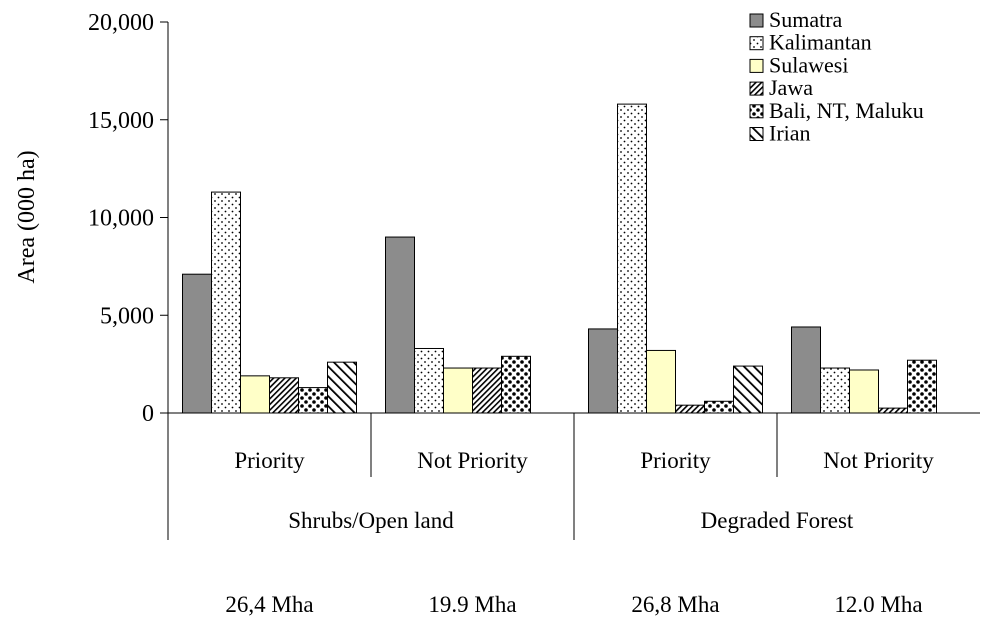  I want to click on y-tick-label: 20,000, so click(121, 23).